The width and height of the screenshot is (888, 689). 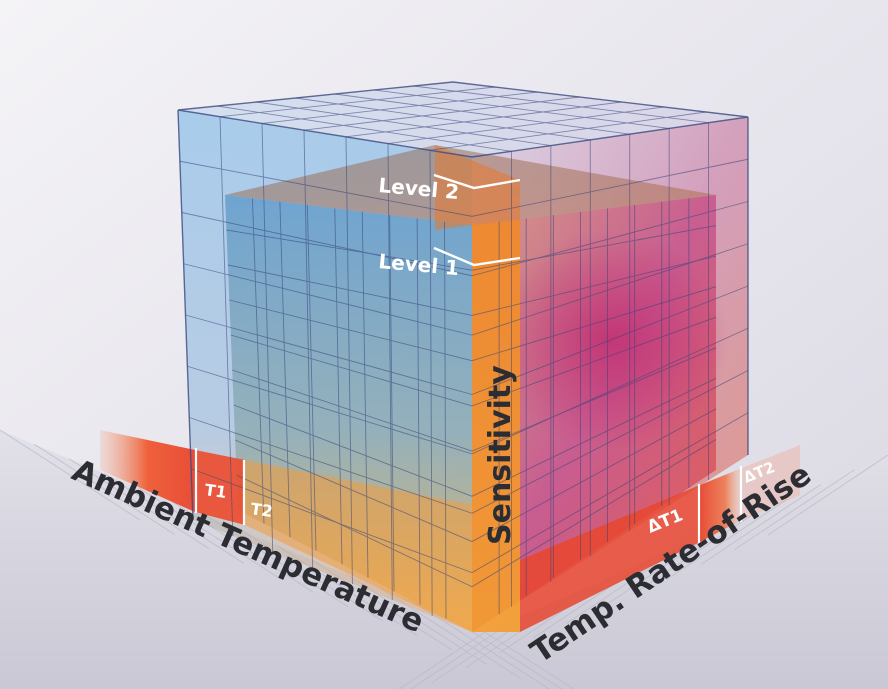 I want to click on level-2-marker, so click(x=477, y=181).